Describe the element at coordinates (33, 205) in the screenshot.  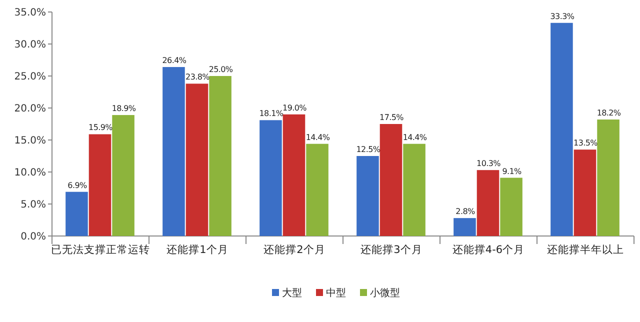
I see `y-tick-label: 5.0%` at that location.